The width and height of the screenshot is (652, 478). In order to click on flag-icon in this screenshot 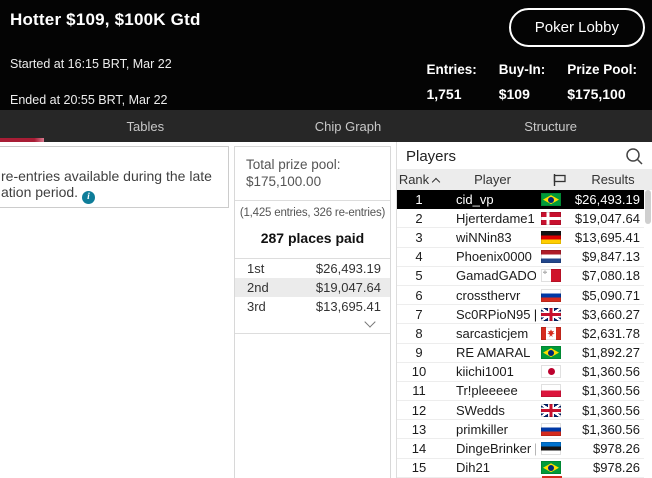, I will do `click(559, 179)`.